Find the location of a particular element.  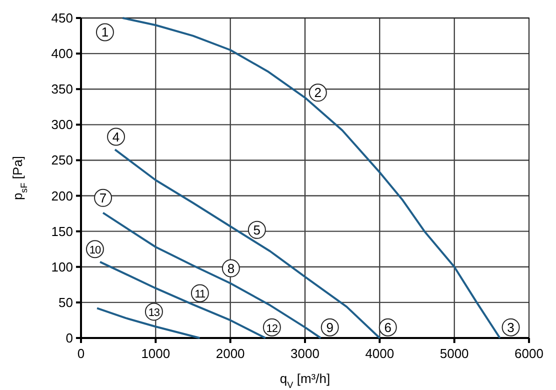

annotation: 6 is located at coordinates (388, 327).